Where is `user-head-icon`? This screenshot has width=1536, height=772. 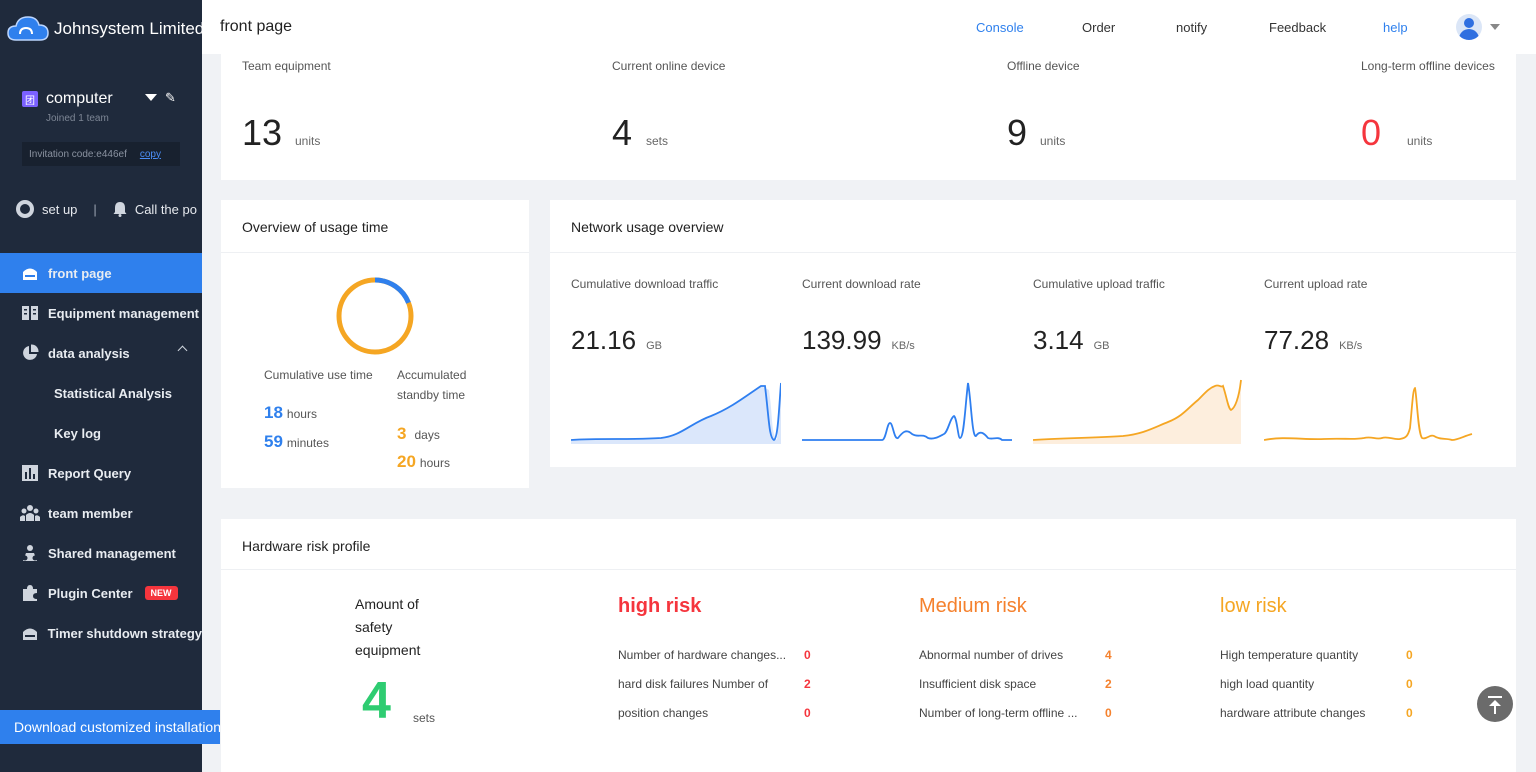 user-head-icon is located at coordinates (1469, 23).